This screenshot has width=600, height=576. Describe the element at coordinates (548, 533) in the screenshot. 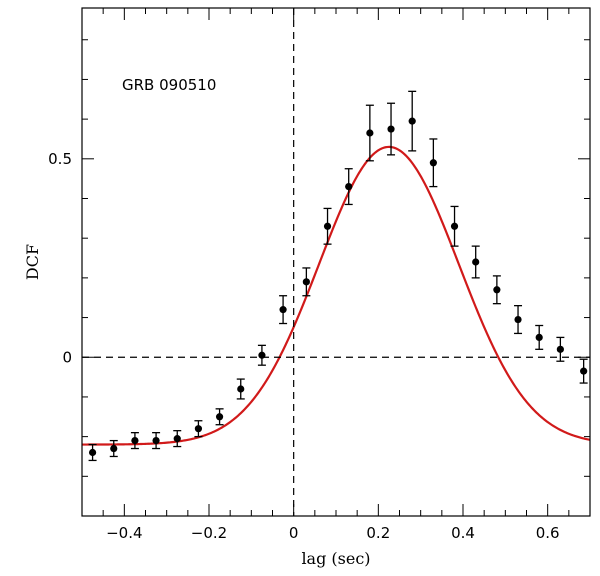

I see `x-tick-label: 0.6` at that location.